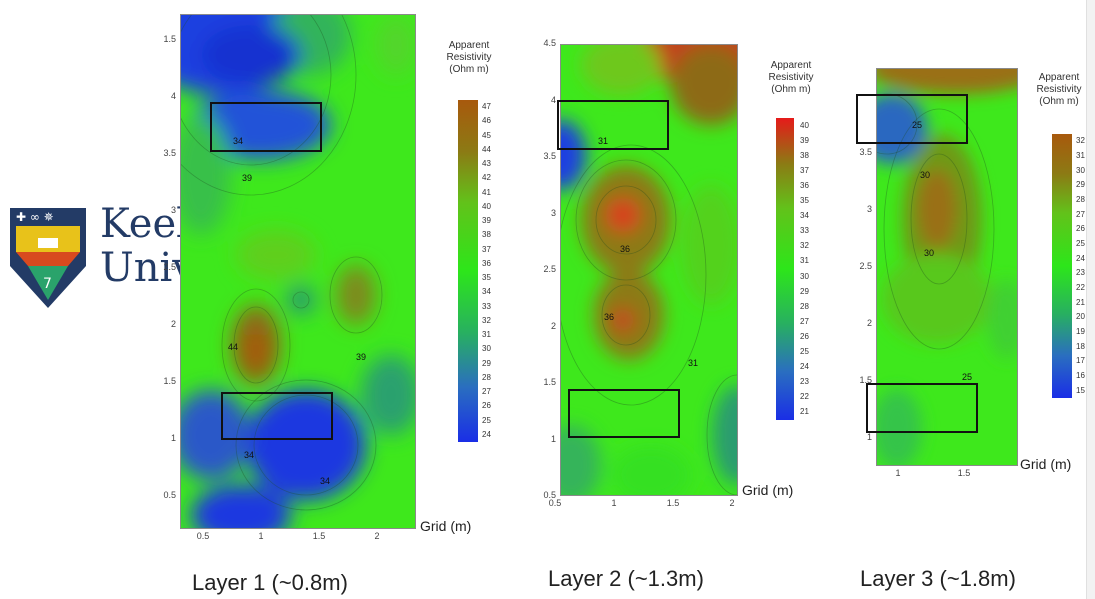  I want to click on colorbar-tick-label: 42, so click(486, 177).